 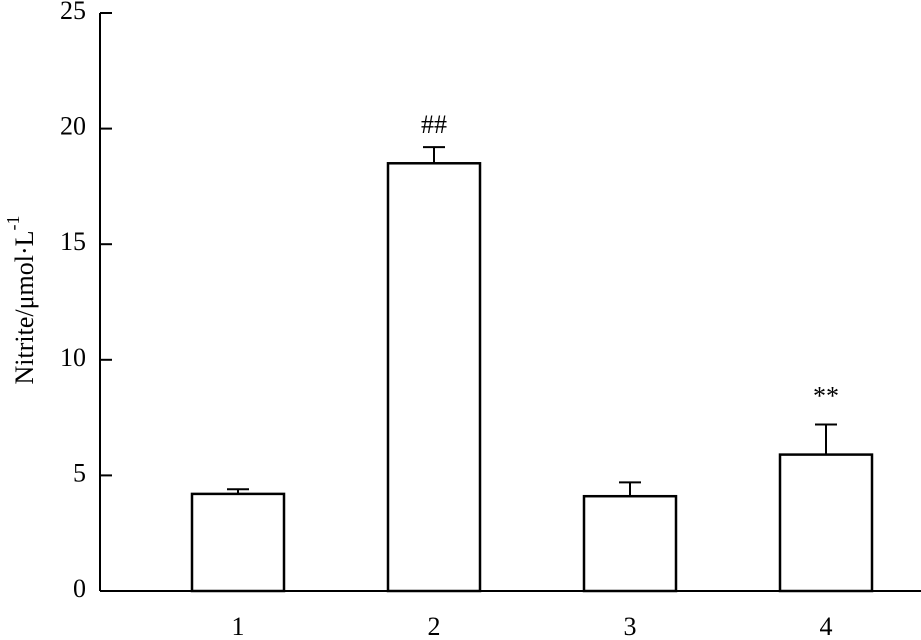 I want to click on y-tick-label: 10, so click(x=73, y=357).